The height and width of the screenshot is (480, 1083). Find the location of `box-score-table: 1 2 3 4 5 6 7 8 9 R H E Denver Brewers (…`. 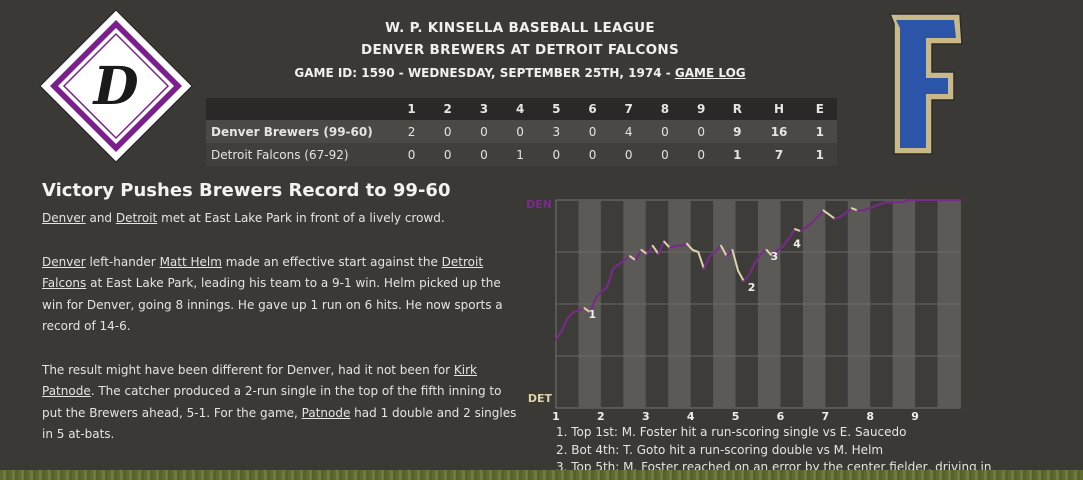

box-score-table: 1 2 3 4 5 6 7 8 9 R H E Denver Brewers (… is located at coordinates (521, 132).